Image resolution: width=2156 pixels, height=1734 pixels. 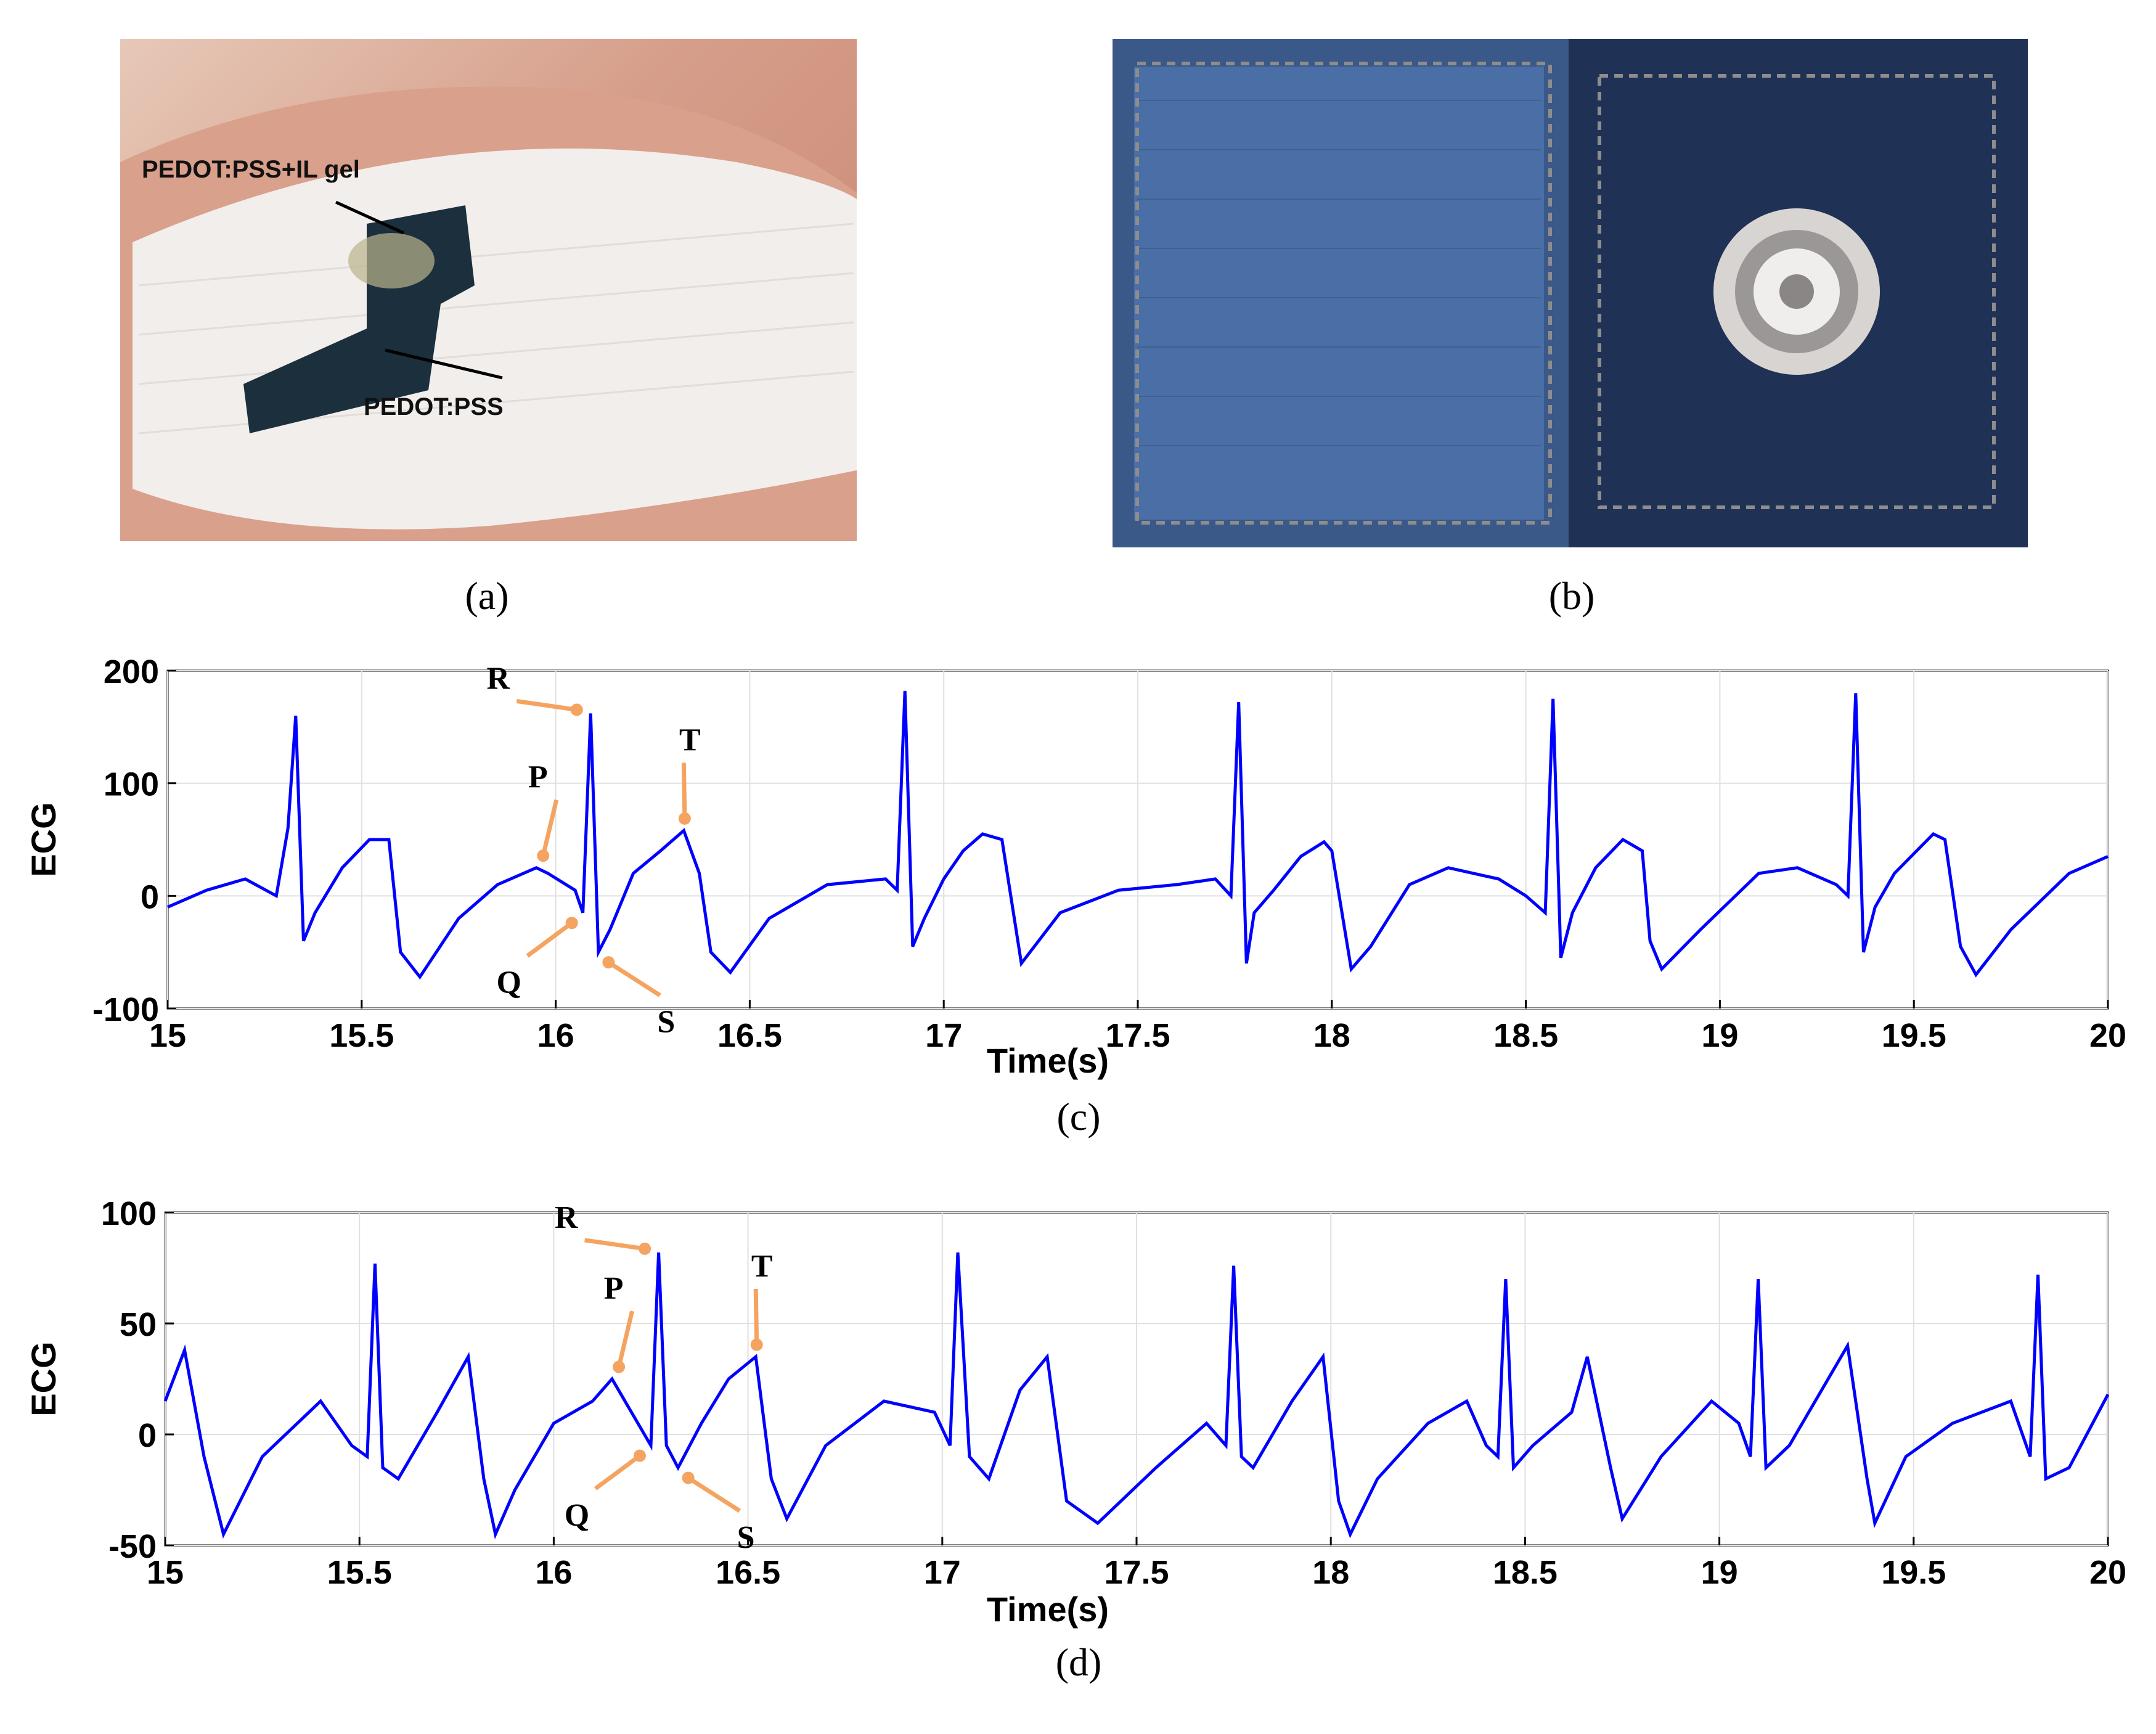 What do you see at coordinates (664, 1378) in the screenshot?
I see `annotations-d: R P T Q S` at bounding box center [664, 1378].